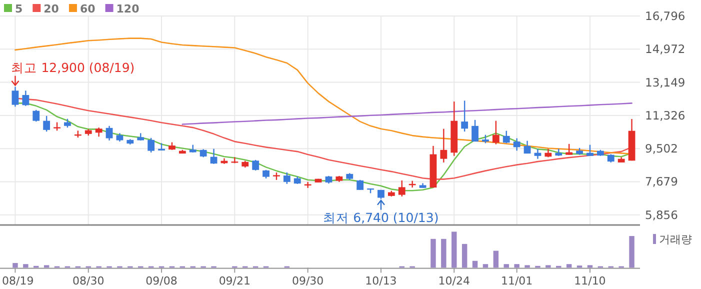 The height and width of the screenshot is (289, 701). Describe the element at coordinates (234, 281) in the screenshot. I see `x-tick-label: 09/21` at that location.